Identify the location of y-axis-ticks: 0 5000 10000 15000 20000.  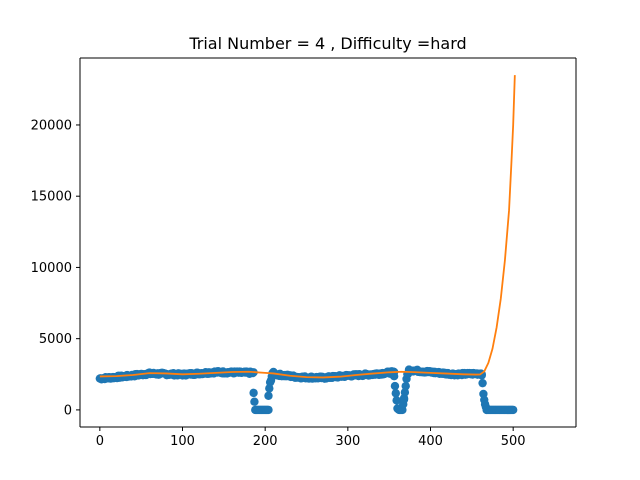
(55, 268).